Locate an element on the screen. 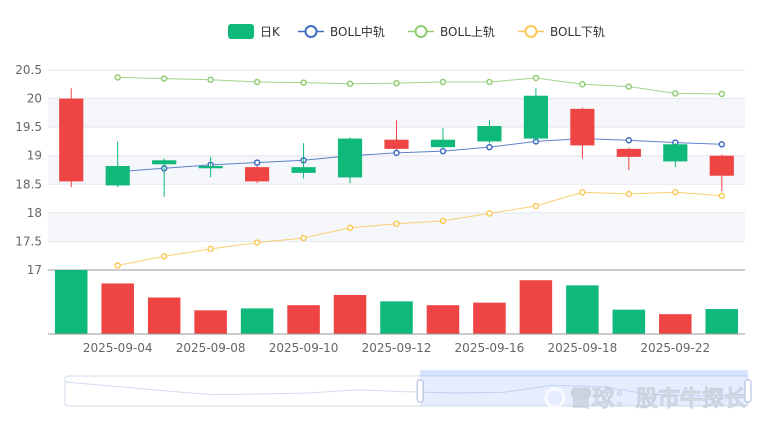 This screenshot has width=775, height=427. snowball-logo-ring is located at coordinates (555, 398).